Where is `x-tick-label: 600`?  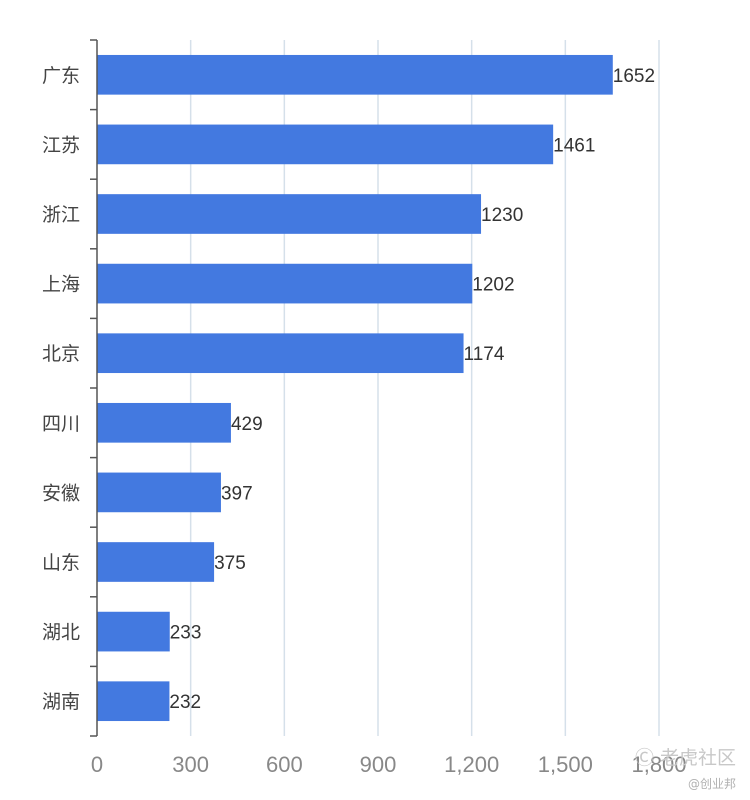
x-tick-label: 600 is located at coordinates (284, 764).